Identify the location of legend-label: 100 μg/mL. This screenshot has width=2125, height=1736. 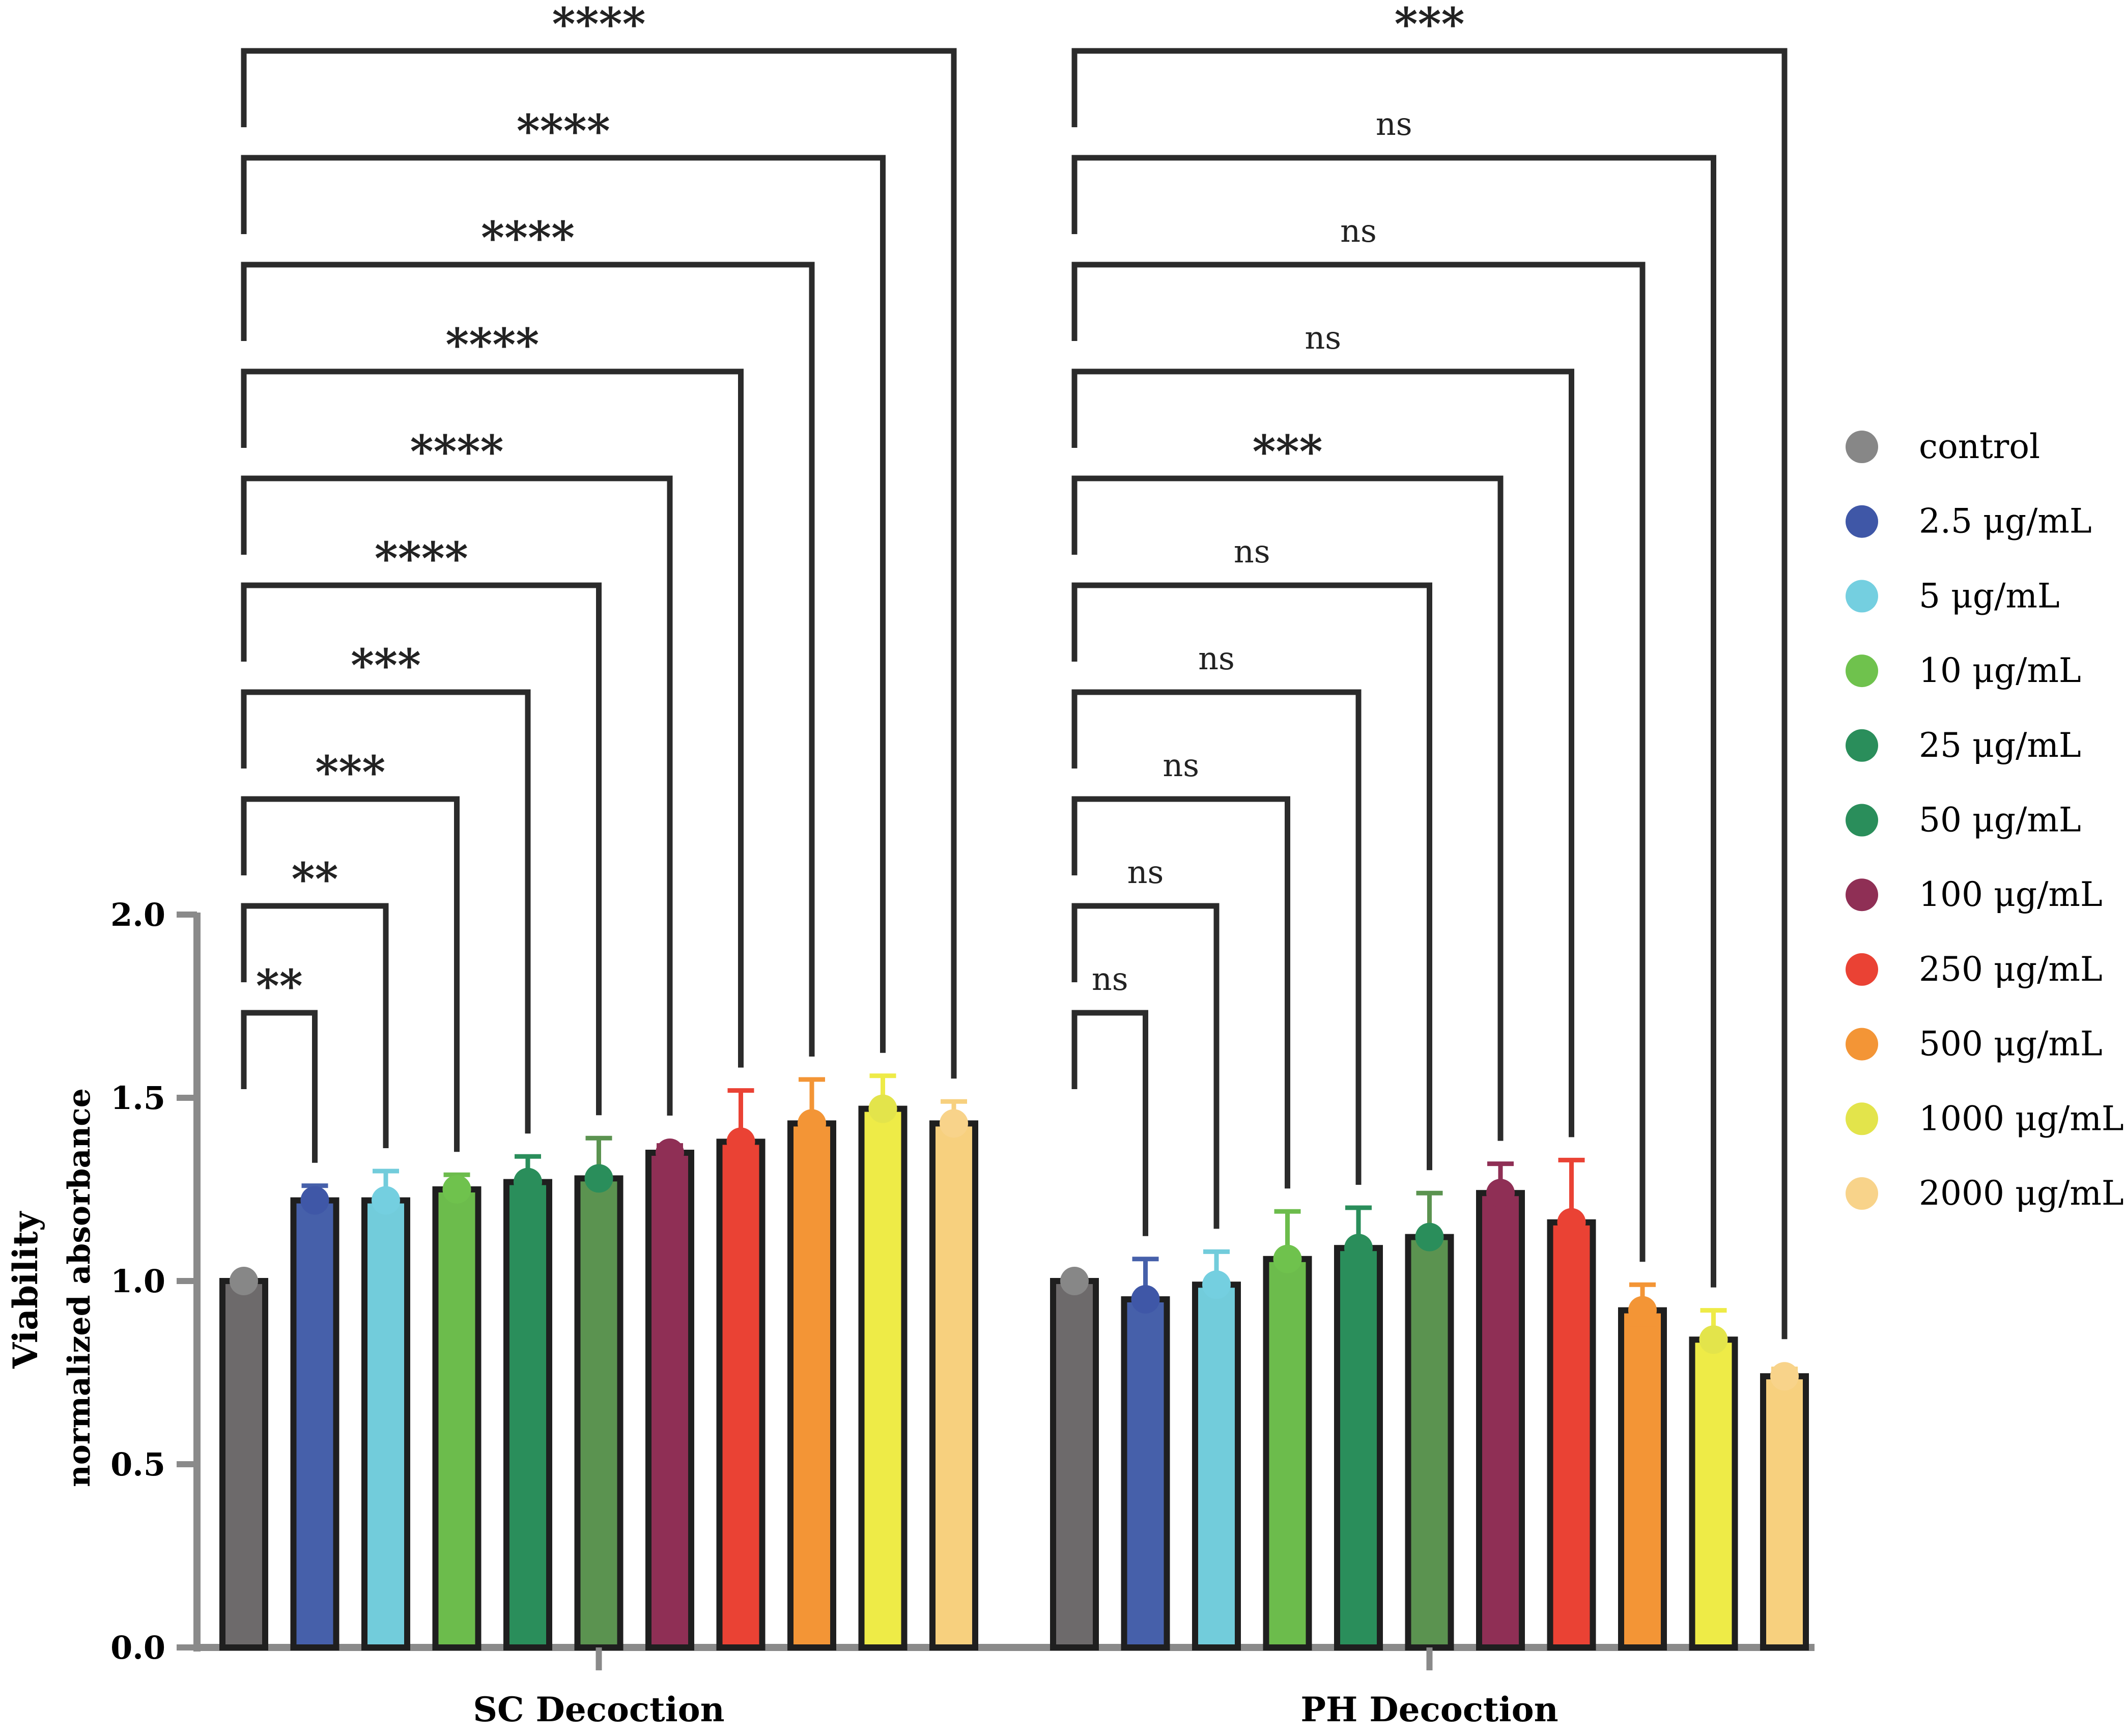
(2011, 895).